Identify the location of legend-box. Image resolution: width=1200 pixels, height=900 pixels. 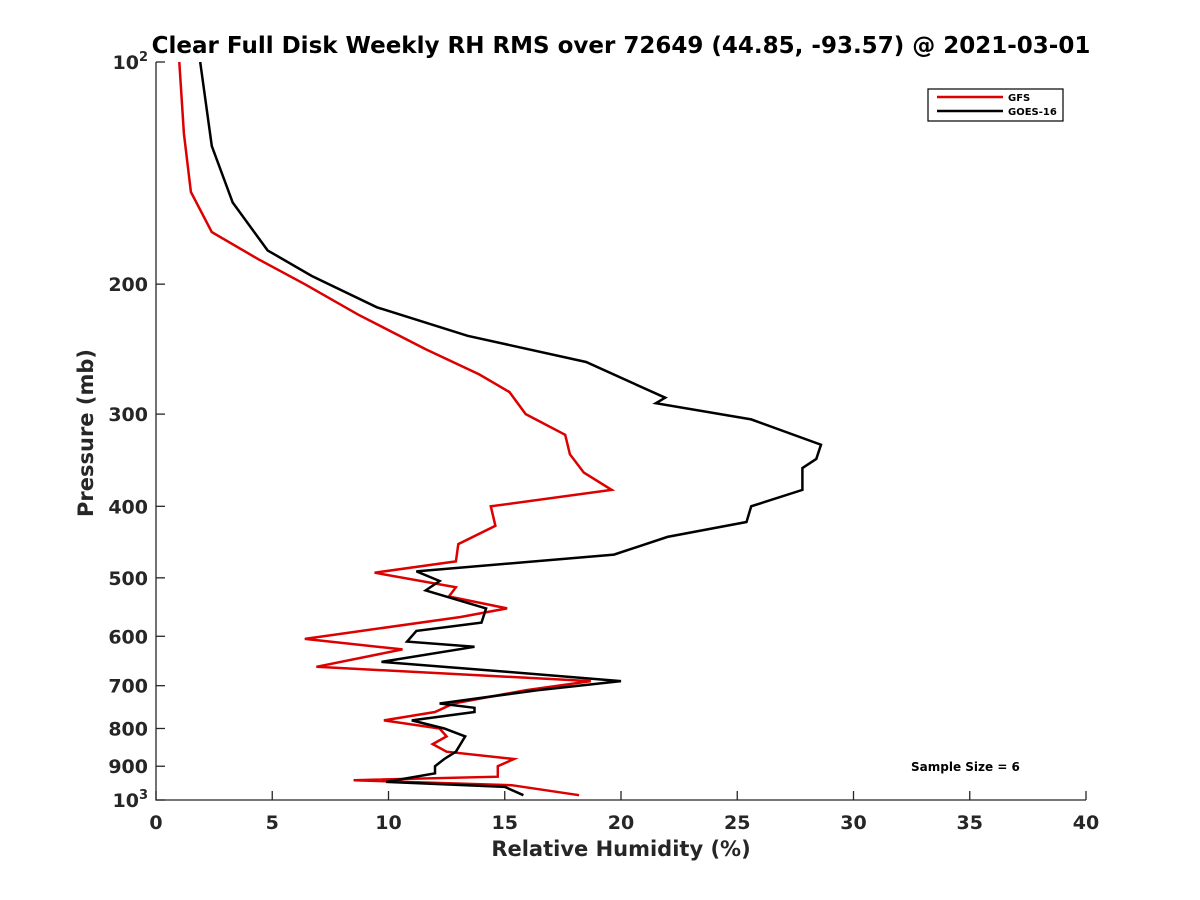
(995, 105).